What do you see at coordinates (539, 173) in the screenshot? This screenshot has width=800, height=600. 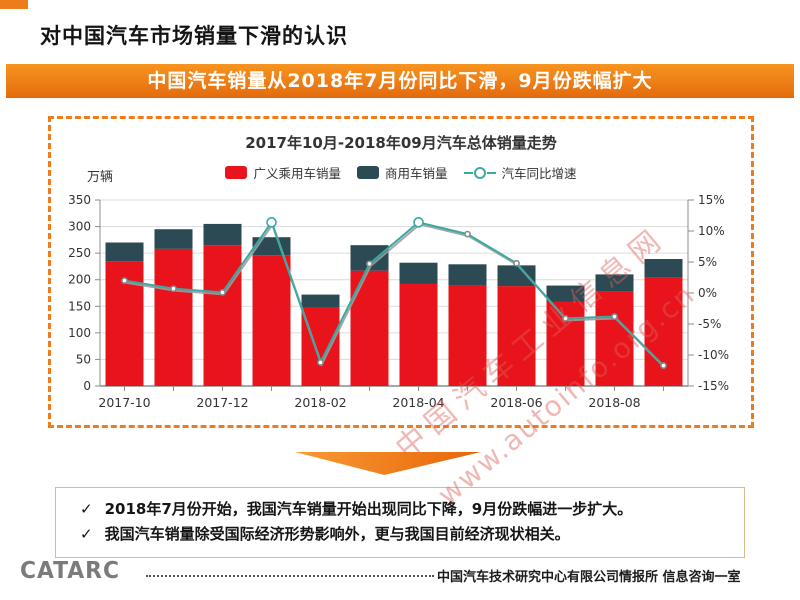 I see `legend-label: 汽车同比增速` at bounding box center [539, 173].